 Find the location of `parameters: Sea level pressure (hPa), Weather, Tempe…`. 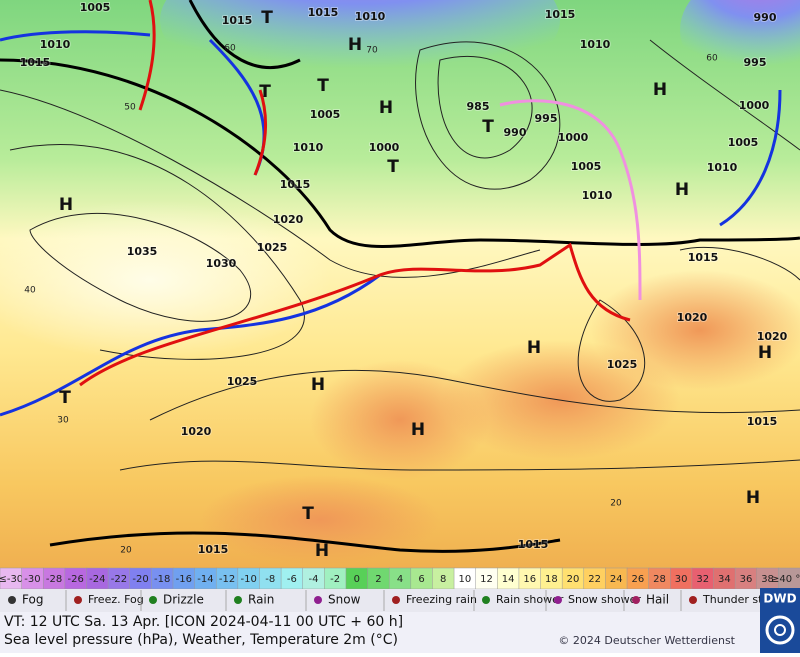

parameters: Sea level pressure (hPa), Weather, Tempe… is located at coordinates (201, 640).